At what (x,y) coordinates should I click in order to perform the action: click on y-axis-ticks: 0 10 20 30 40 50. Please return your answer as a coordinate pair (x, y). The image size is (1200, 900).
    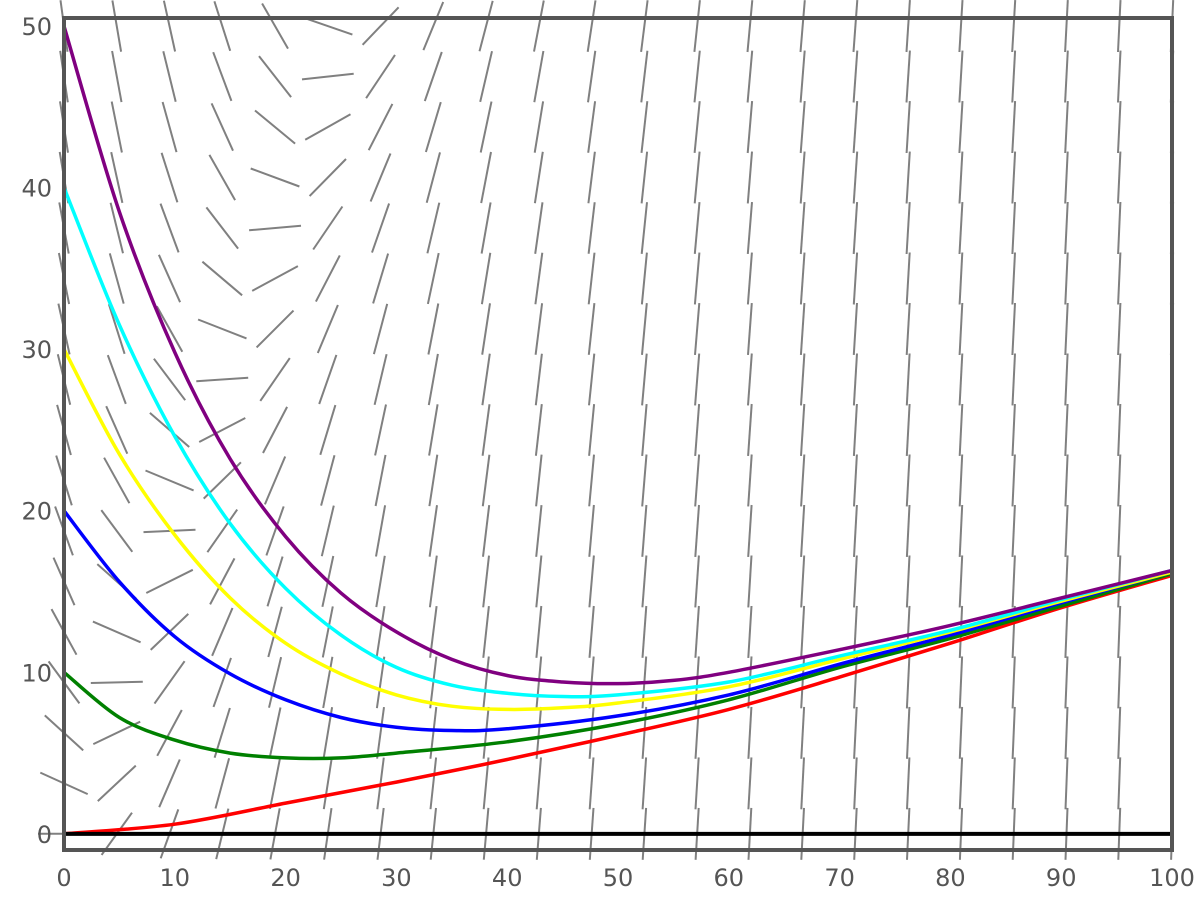
    Looking at the image, I should click on (36, 431).